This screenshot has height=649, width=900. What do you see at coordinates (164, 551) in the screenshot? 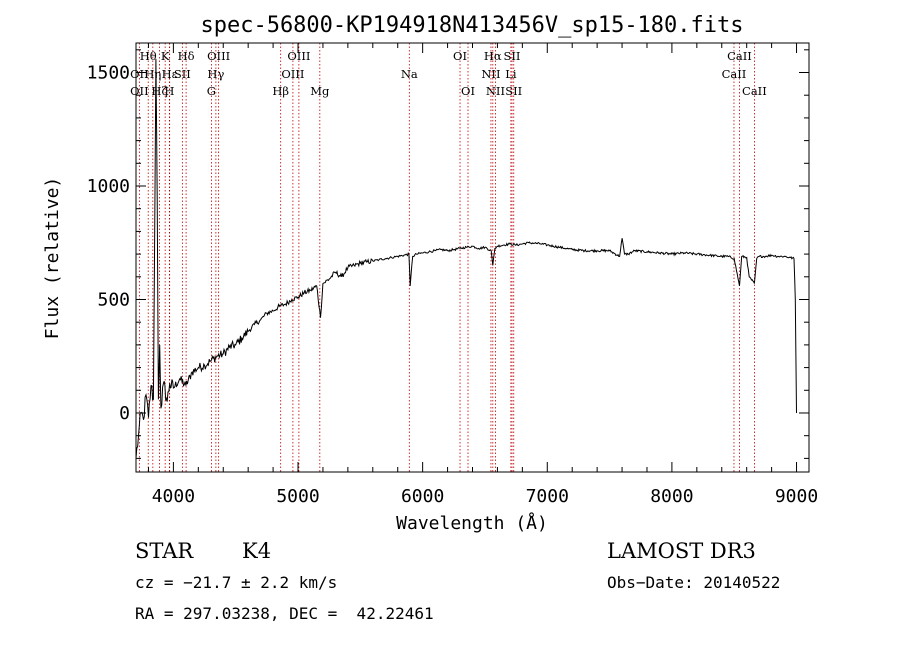
I see `object-class: STAR` at bounding box center [164, 551].